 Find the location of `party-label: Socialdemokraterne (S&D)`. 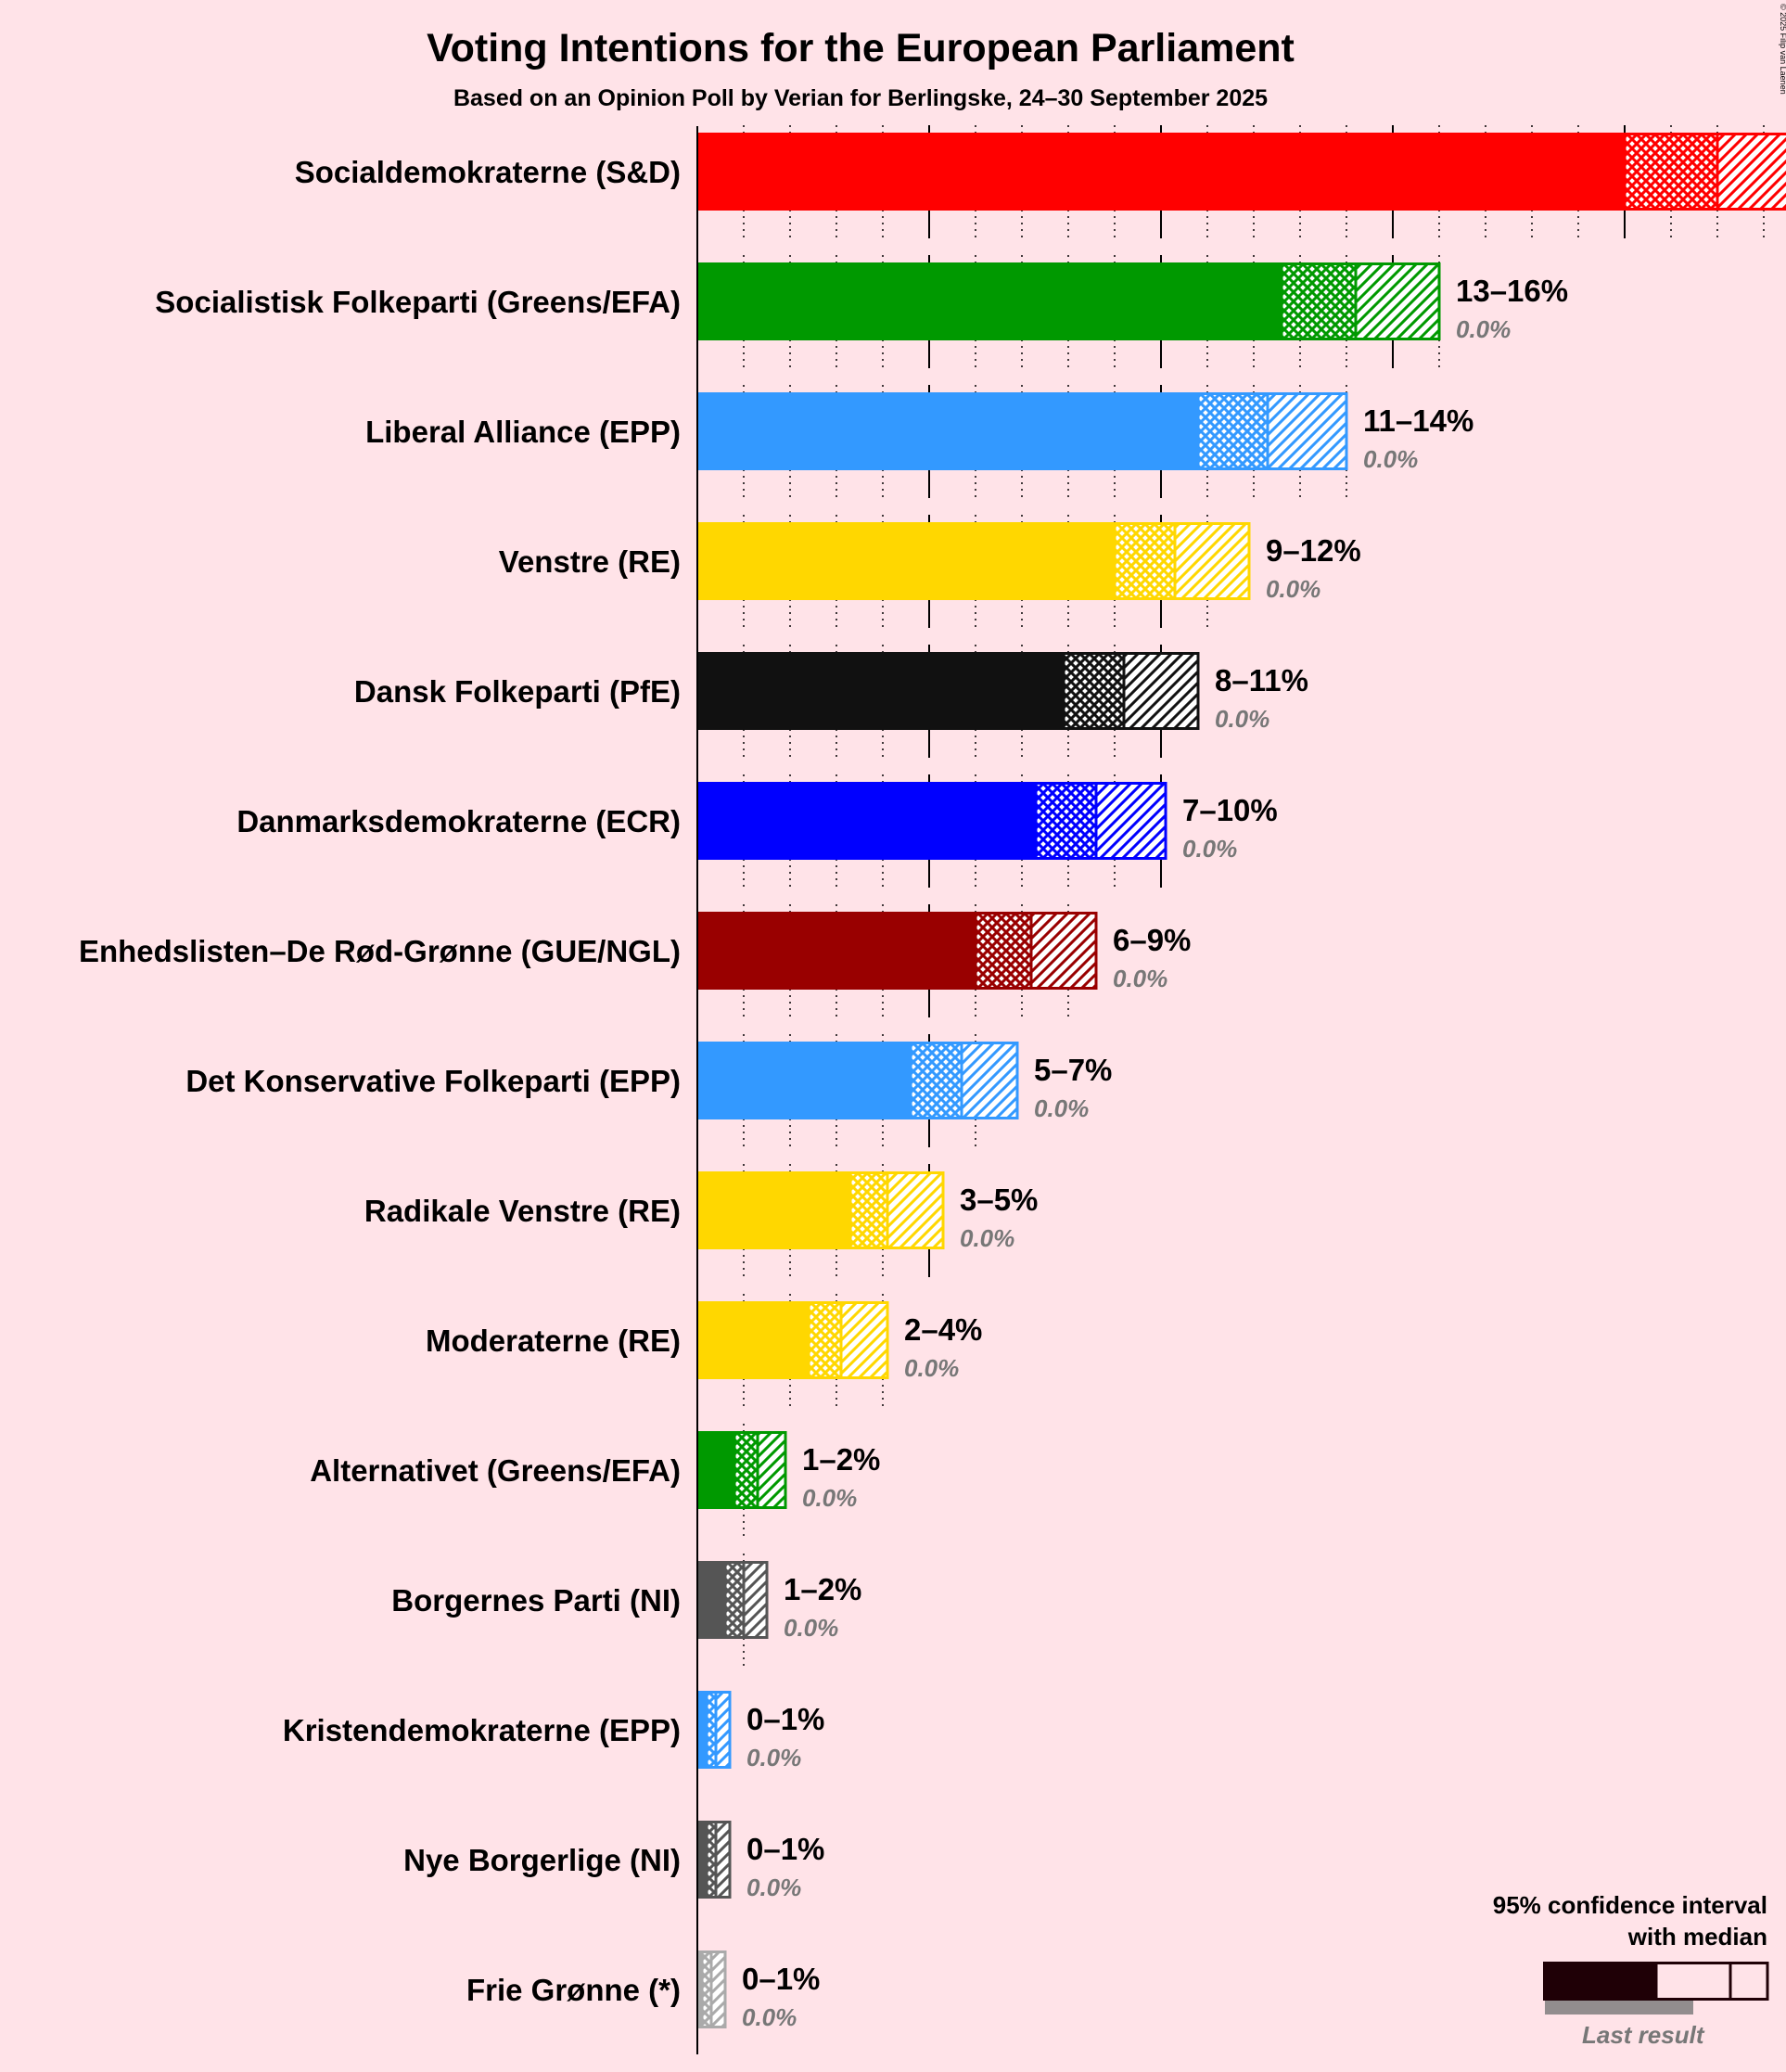

party-label: Socialdemokraterne (S&D) is located at coordinates (488, 172).